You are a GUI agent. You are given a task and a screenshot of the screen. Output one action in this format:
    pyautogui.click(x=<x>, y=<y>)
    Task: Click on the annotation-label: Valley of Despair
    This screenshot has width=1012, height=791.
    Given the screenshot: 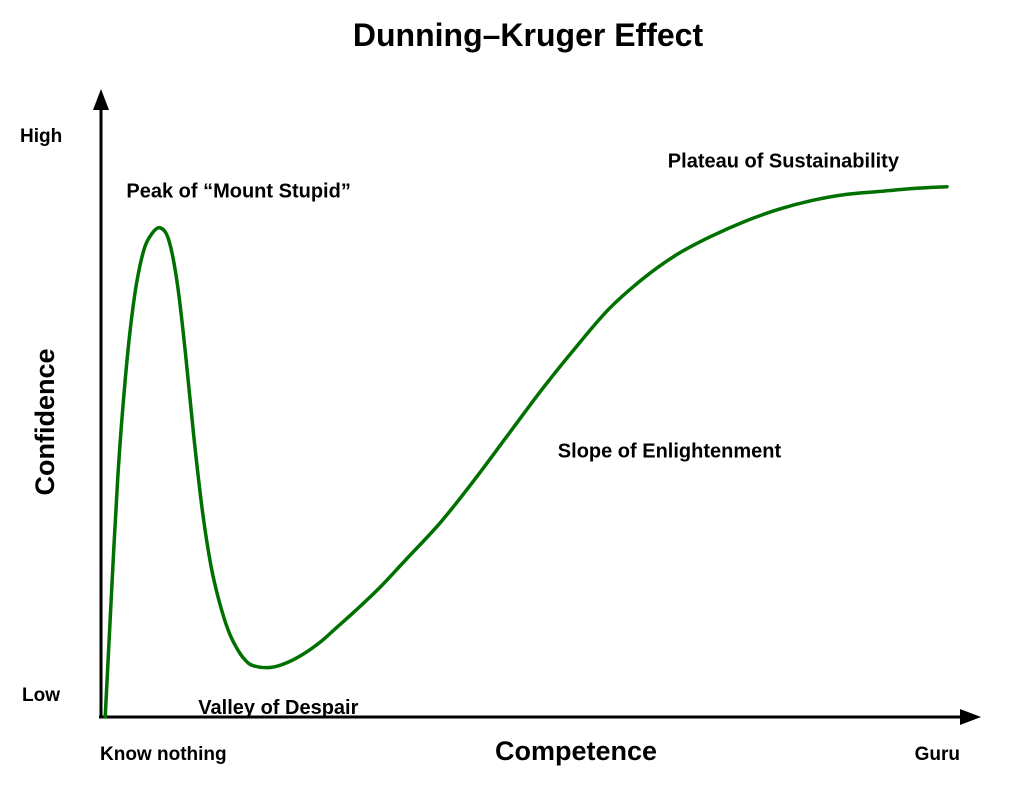 What is the action you would take?
    pyautogui.click(x=278, y=708)
    